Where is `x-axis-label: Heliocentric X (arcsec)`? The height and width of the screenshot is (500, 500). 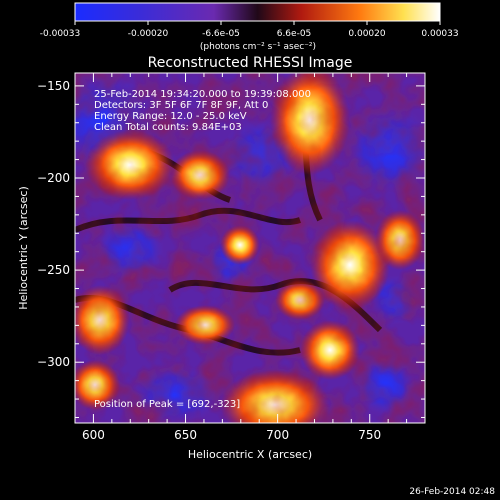
x-axis-label: Heliocentric X (arcsec) is located at coordinates (250, 454).